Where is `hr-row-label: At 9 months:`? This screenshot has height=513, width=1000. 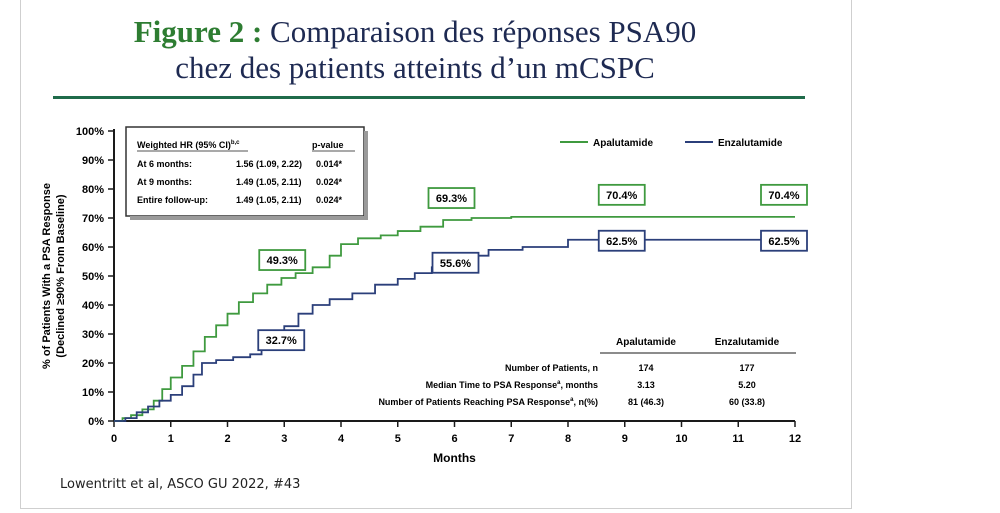
hr-row-label: At 9 months: is located at coordinates (164, 182).